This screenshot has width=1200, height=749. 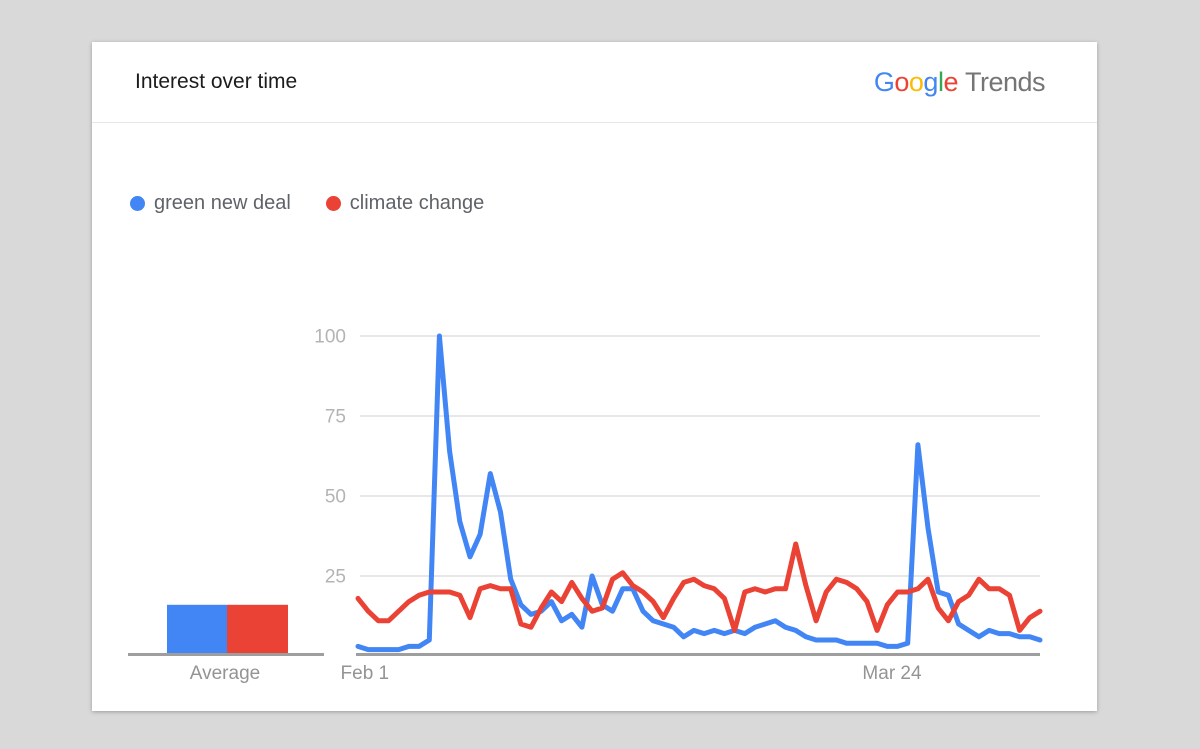 What do you see at coordinates (959, 82) in the screenshot?
I see `google-trends-logo: Google Trends` at bounding box center [959, 82].